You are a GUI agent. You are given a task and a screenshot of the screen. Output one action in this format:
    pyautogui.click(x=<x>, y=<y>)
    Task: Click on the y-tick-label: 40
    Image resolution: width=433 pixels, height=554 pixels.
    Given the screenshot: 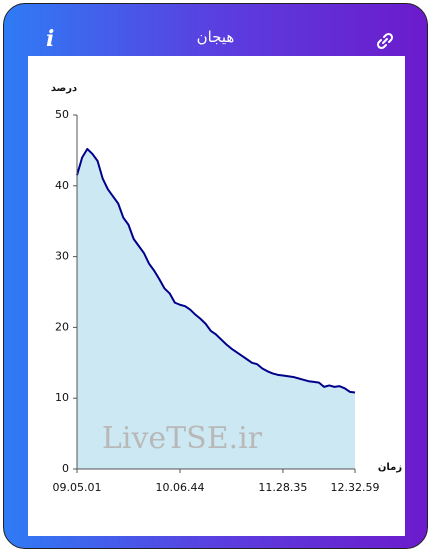 What is the action you would take?
    pyautogui.click(x=62, y=185)
    